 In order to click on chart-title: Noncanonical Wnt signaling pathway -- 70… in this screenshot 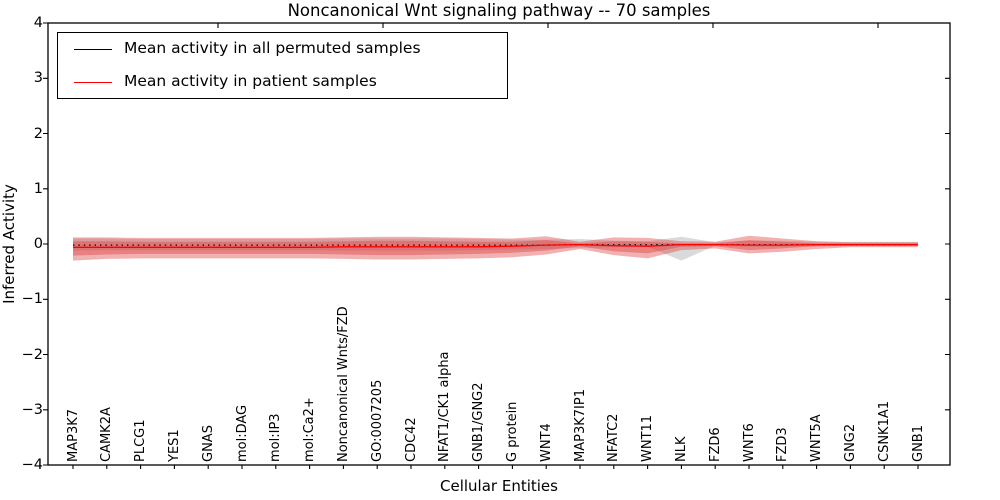, I will do `click(499, 10)`.